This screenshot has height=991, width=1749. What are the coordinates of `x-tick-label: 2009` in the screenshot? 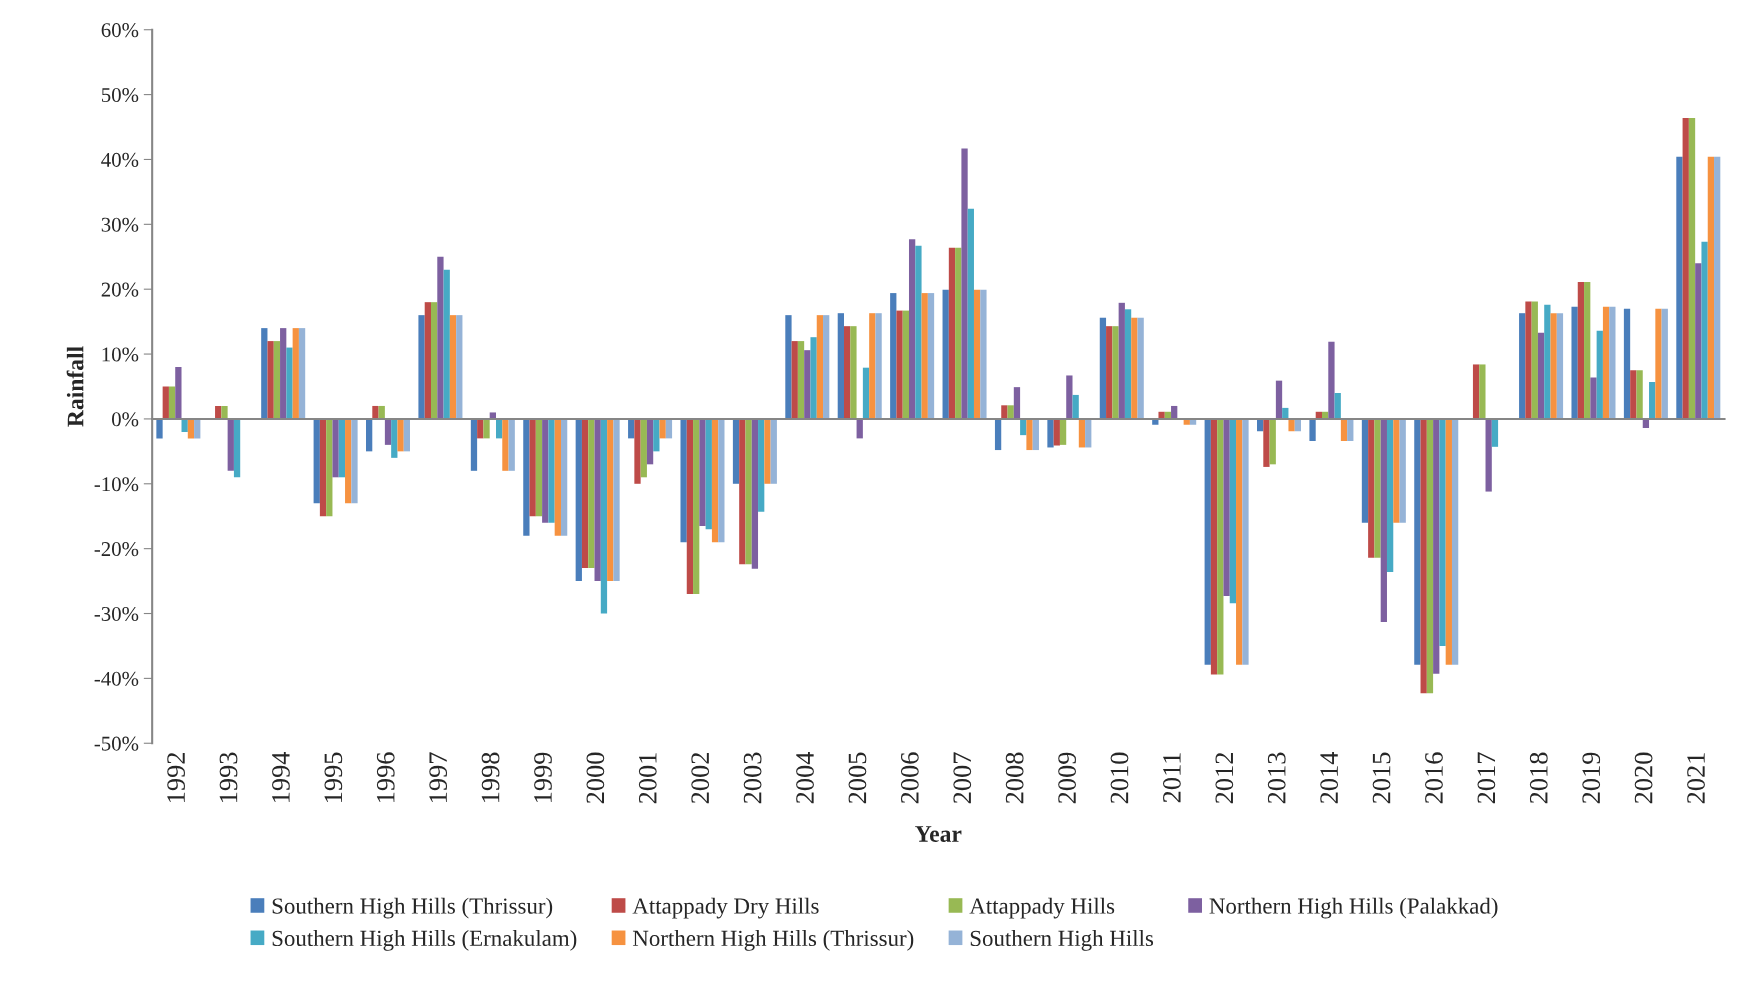 It's located at (1067, 778).